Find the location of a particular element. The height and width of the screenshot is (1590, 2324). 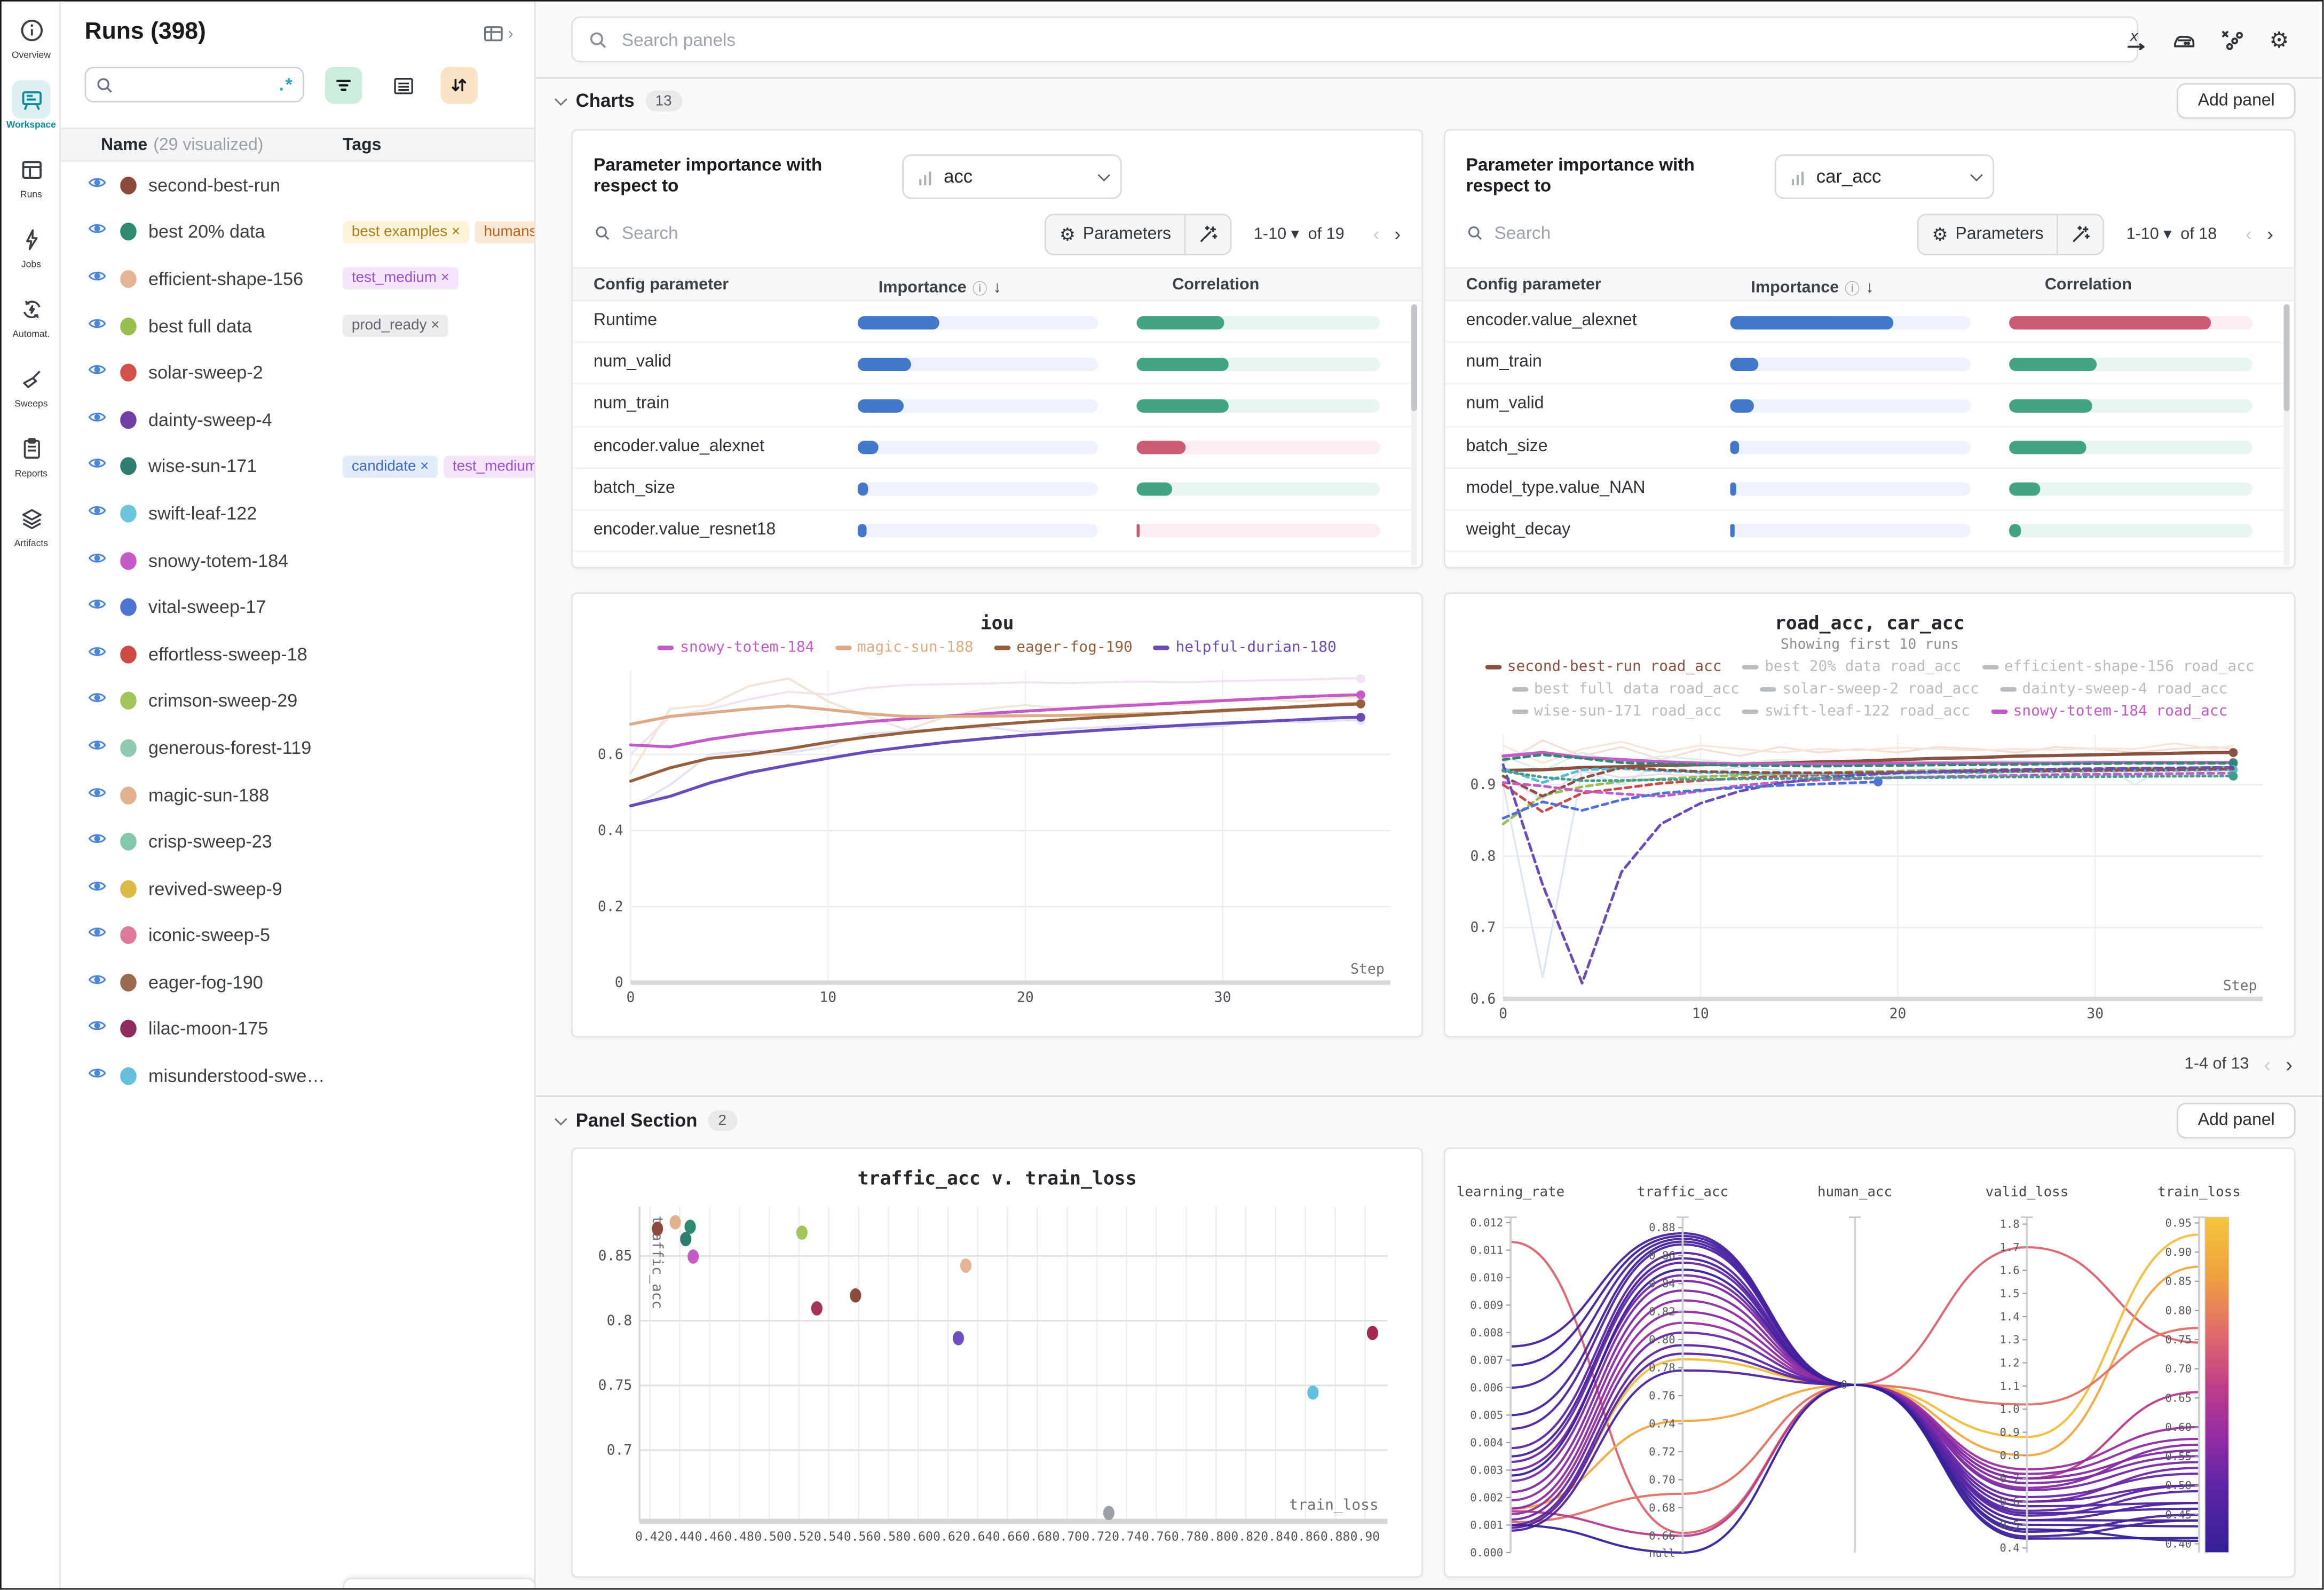

run-row: solar-sweep-2 is located at coordinates (297, 372).